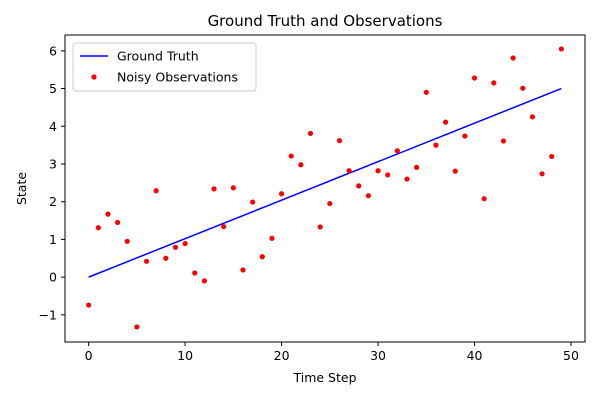 This screenshot has height=400, width=600. I want to click on legend-entry: Ground Truth, so click(158, 56).